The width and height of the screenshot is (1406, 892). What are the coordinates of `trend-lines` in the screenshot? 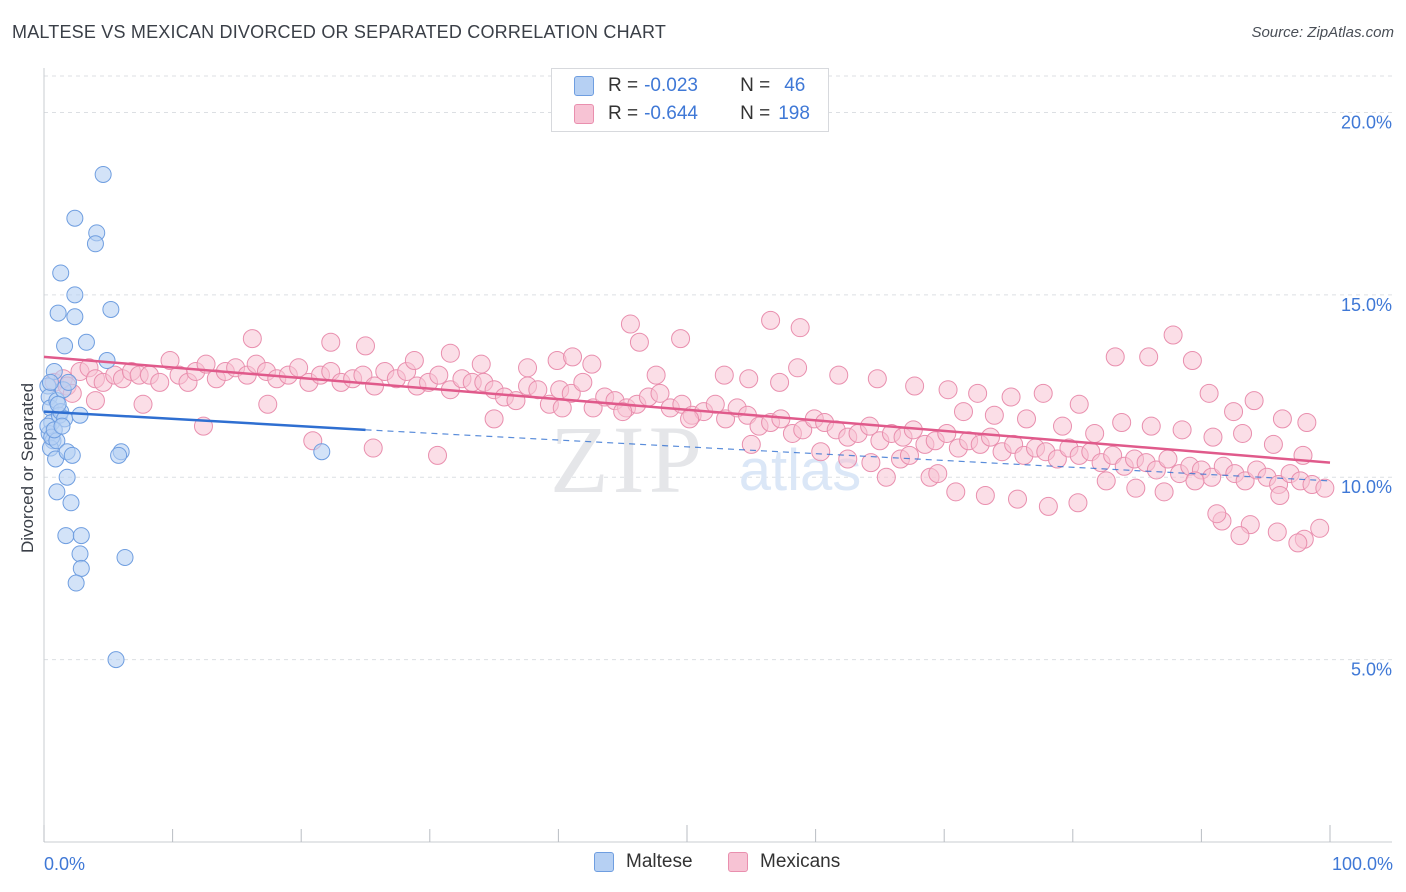 It's located at (687, 418).